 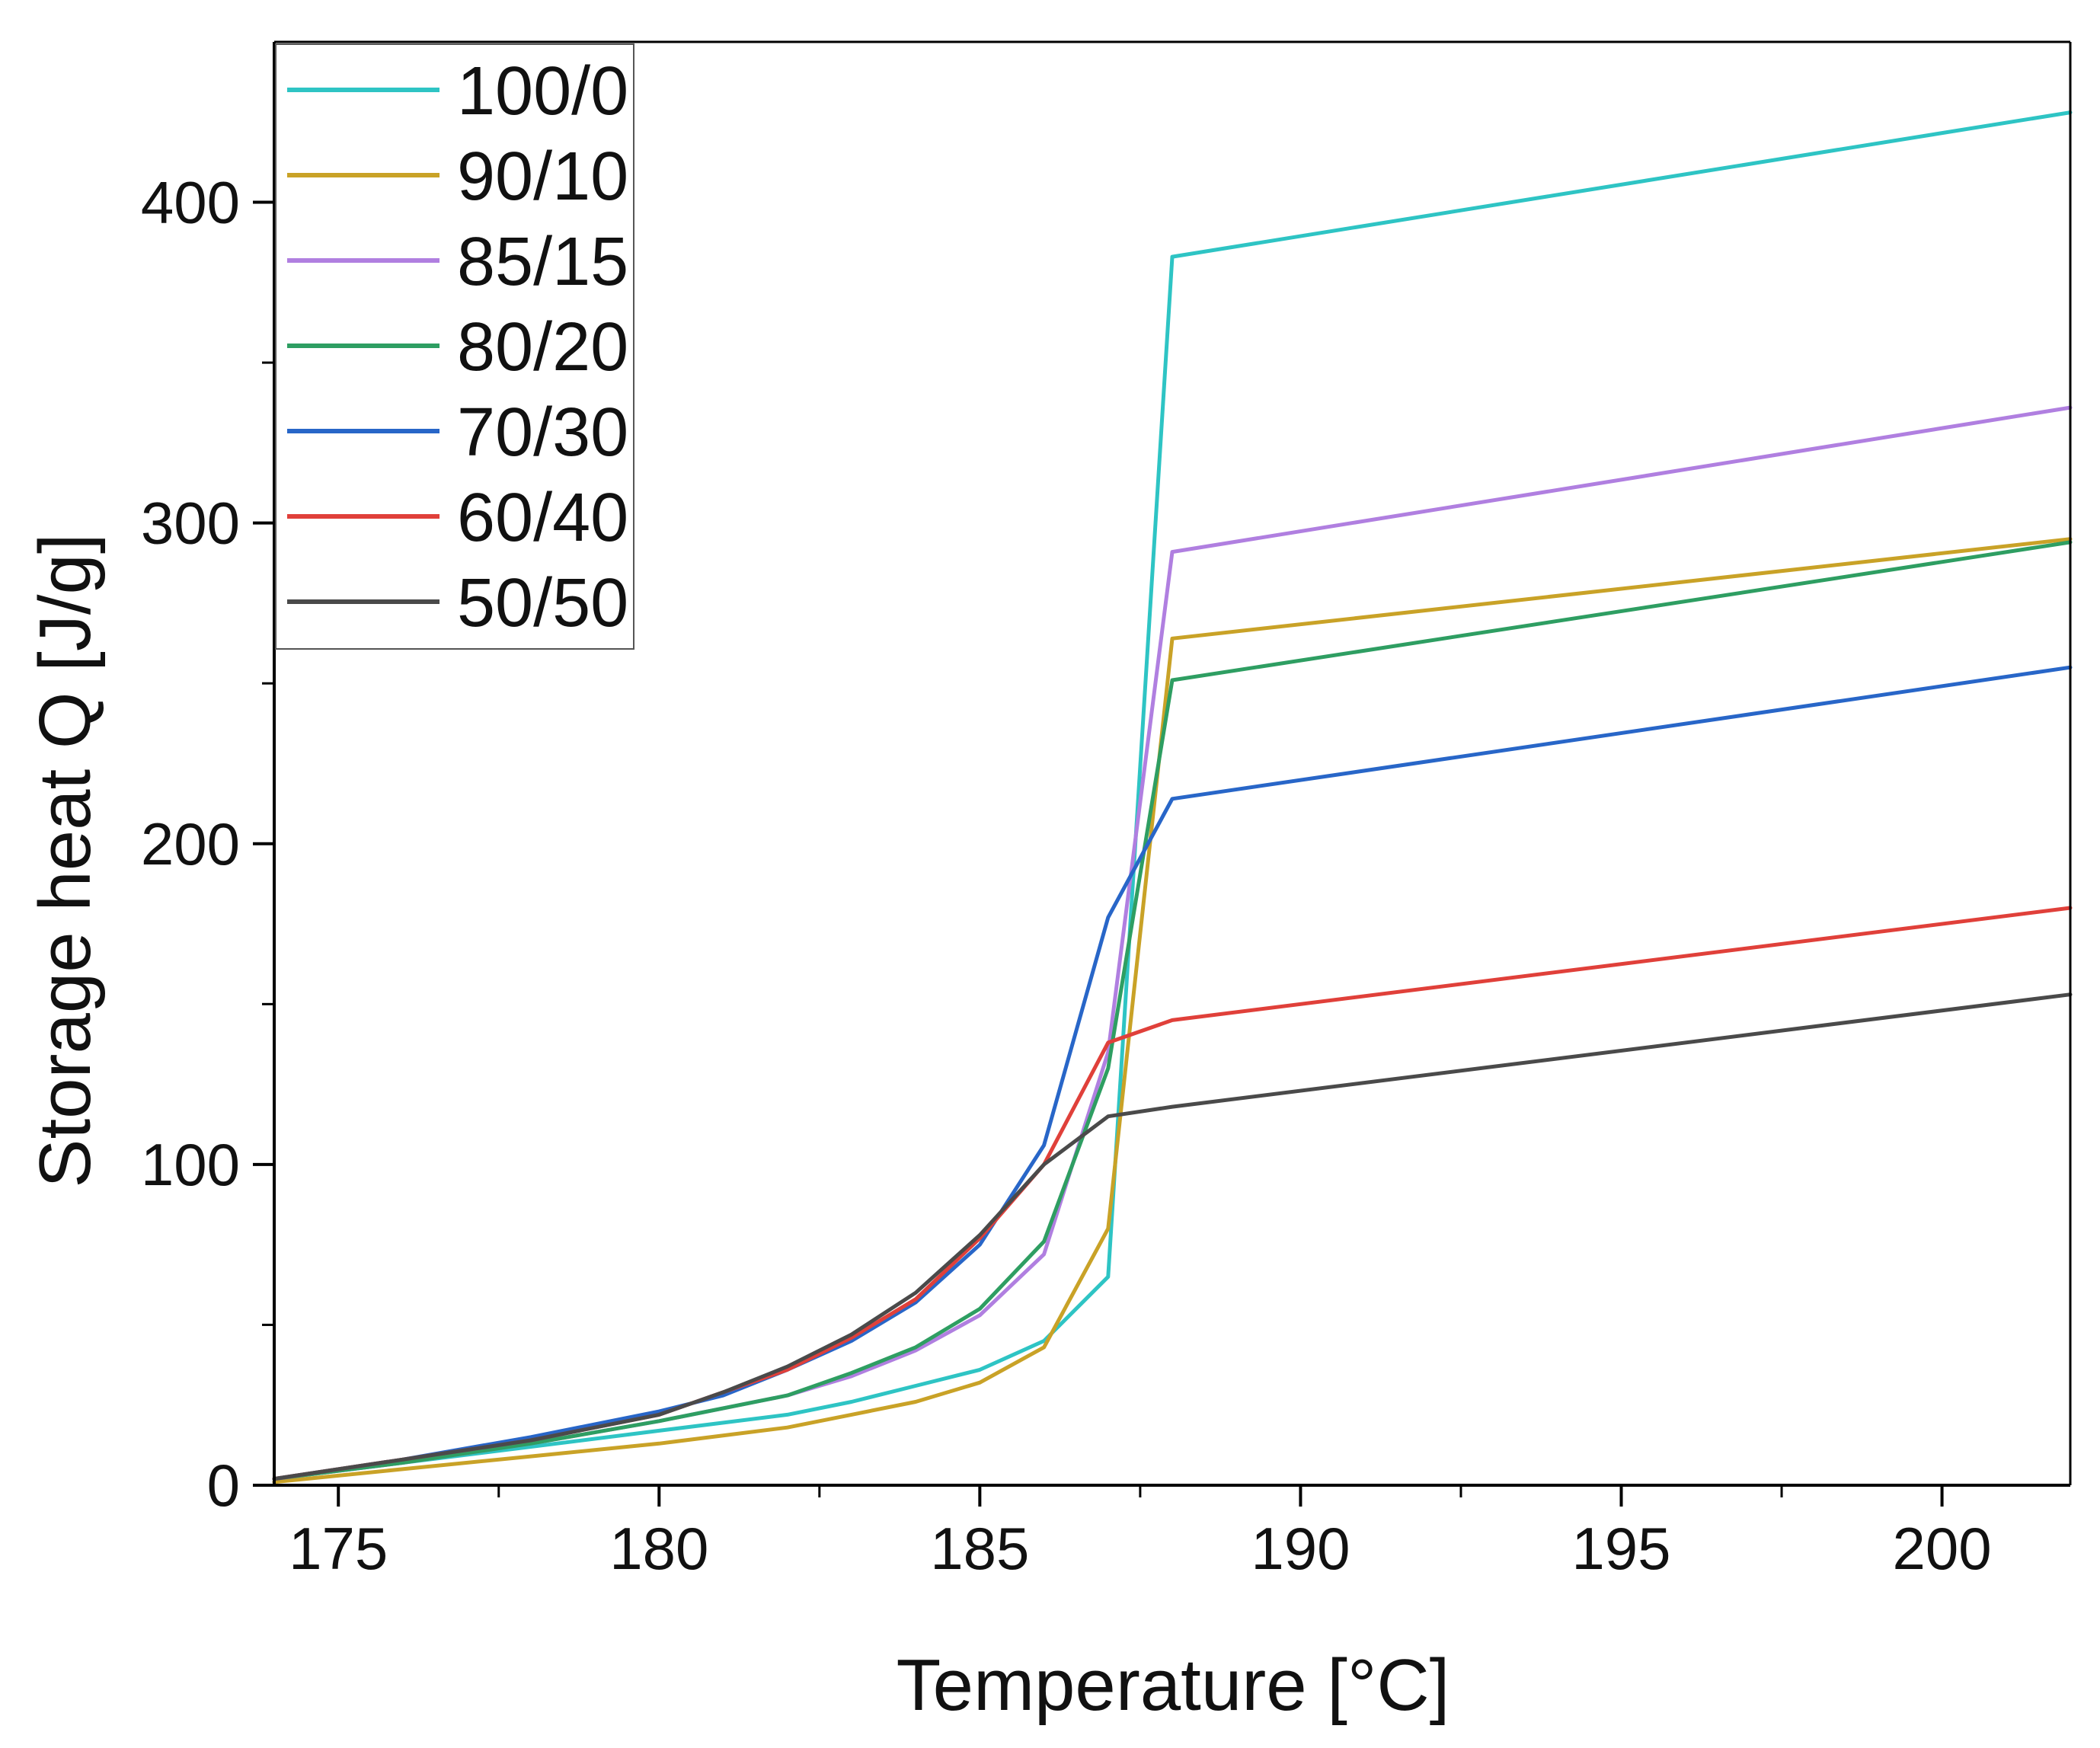 I want to click on x-tick-label: 185, so click(x=979, y=1548).